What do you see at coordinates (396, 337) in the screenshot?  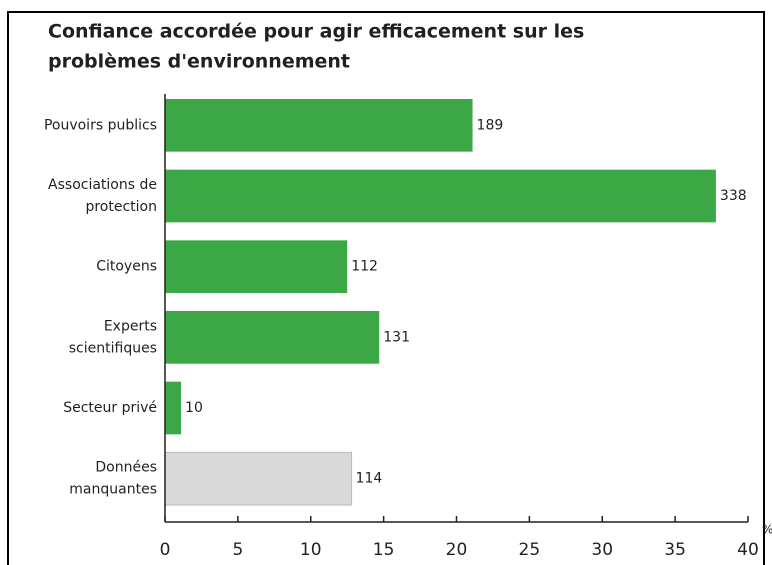 I see `data-label: 131` at bounding box center [396, 337].